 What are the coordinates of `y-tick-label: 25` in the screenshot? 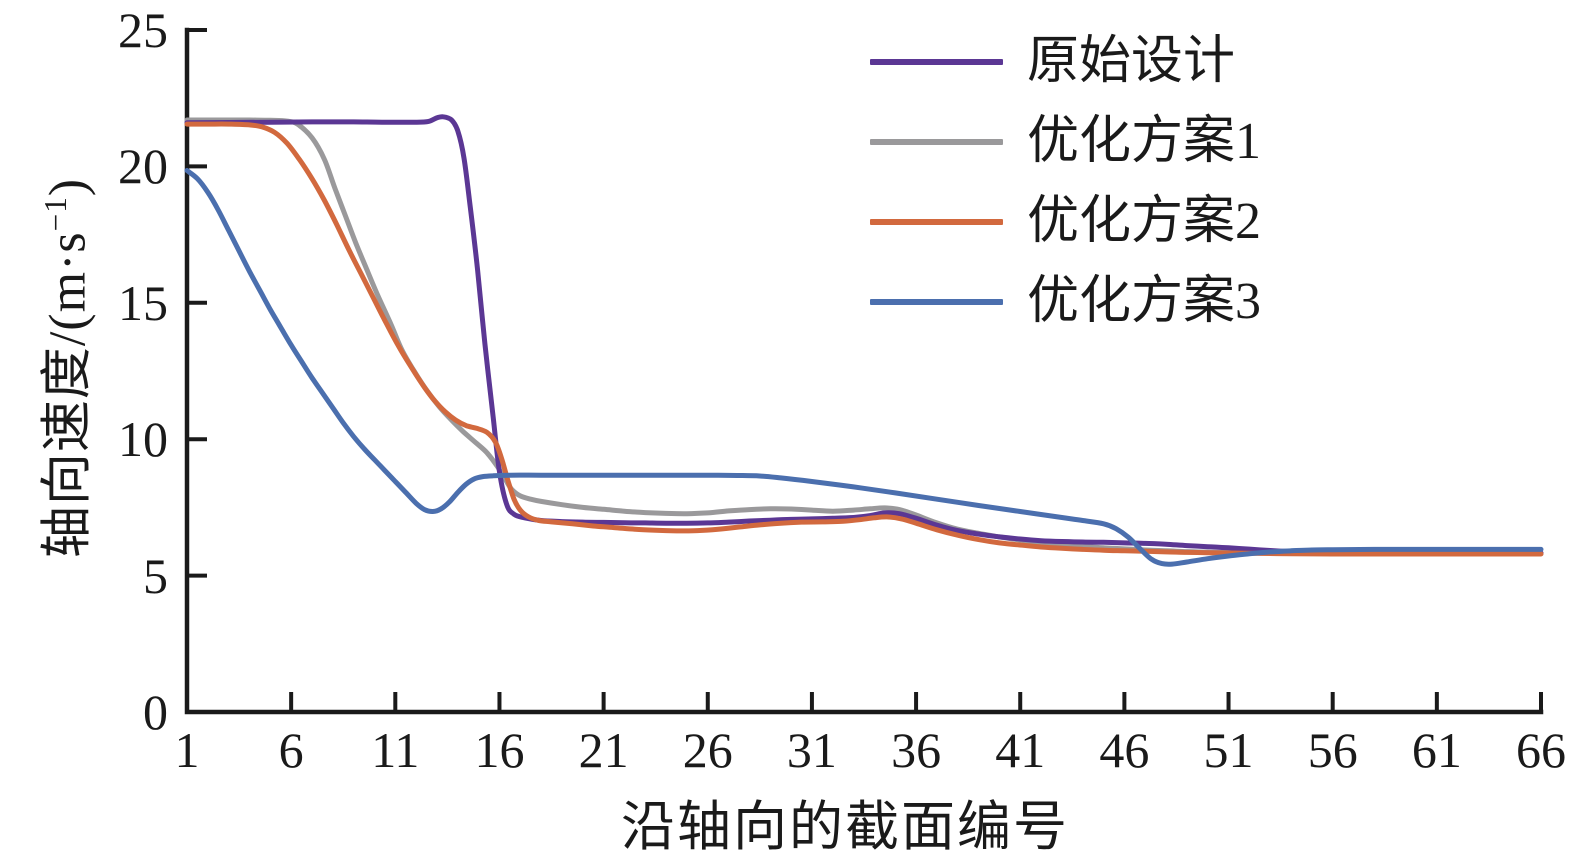 It's located at (143, 30).